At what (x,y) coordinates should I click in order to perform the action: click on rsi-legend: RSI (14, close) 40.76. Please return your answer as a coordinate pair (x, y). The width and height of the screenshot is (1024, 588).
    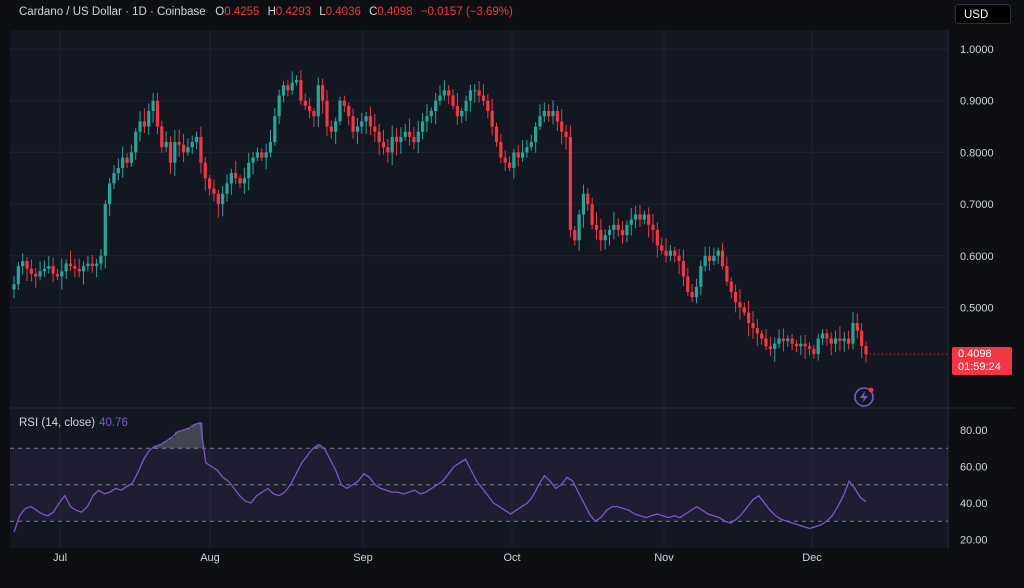
    Looking at the image, I should click on (73, 423).